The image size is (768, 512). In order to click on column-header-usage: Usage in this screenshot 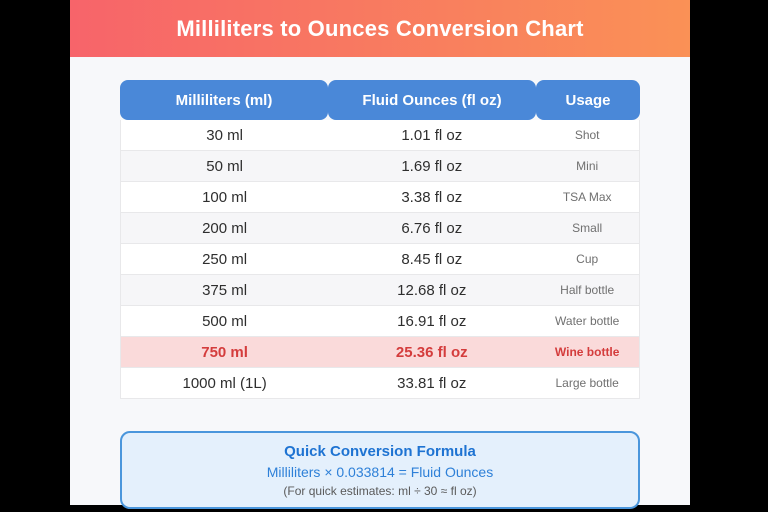, I will do `click(588, 100)`.